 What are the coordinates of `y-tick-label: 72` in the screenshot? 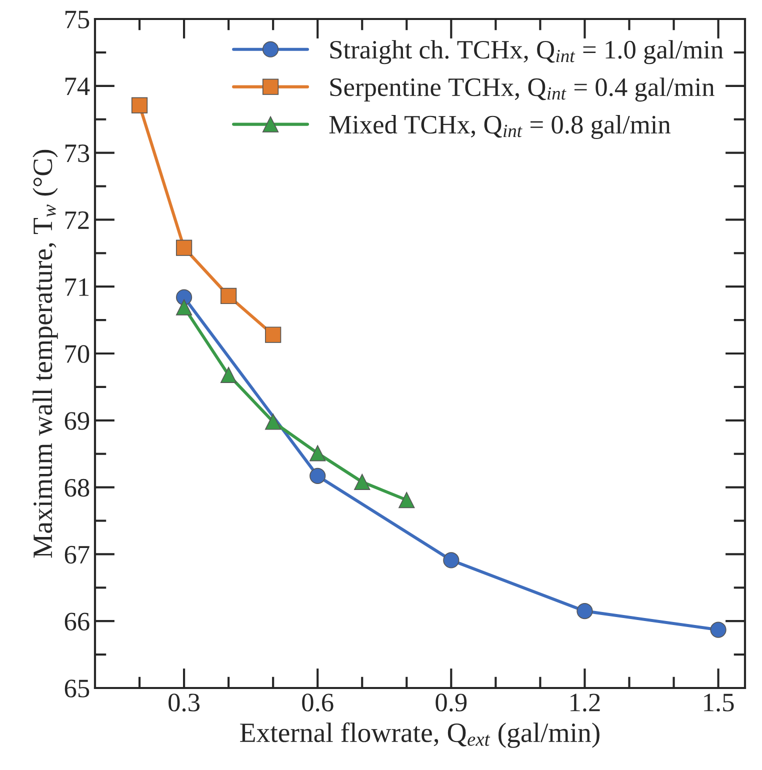 It's located at (77, 220).